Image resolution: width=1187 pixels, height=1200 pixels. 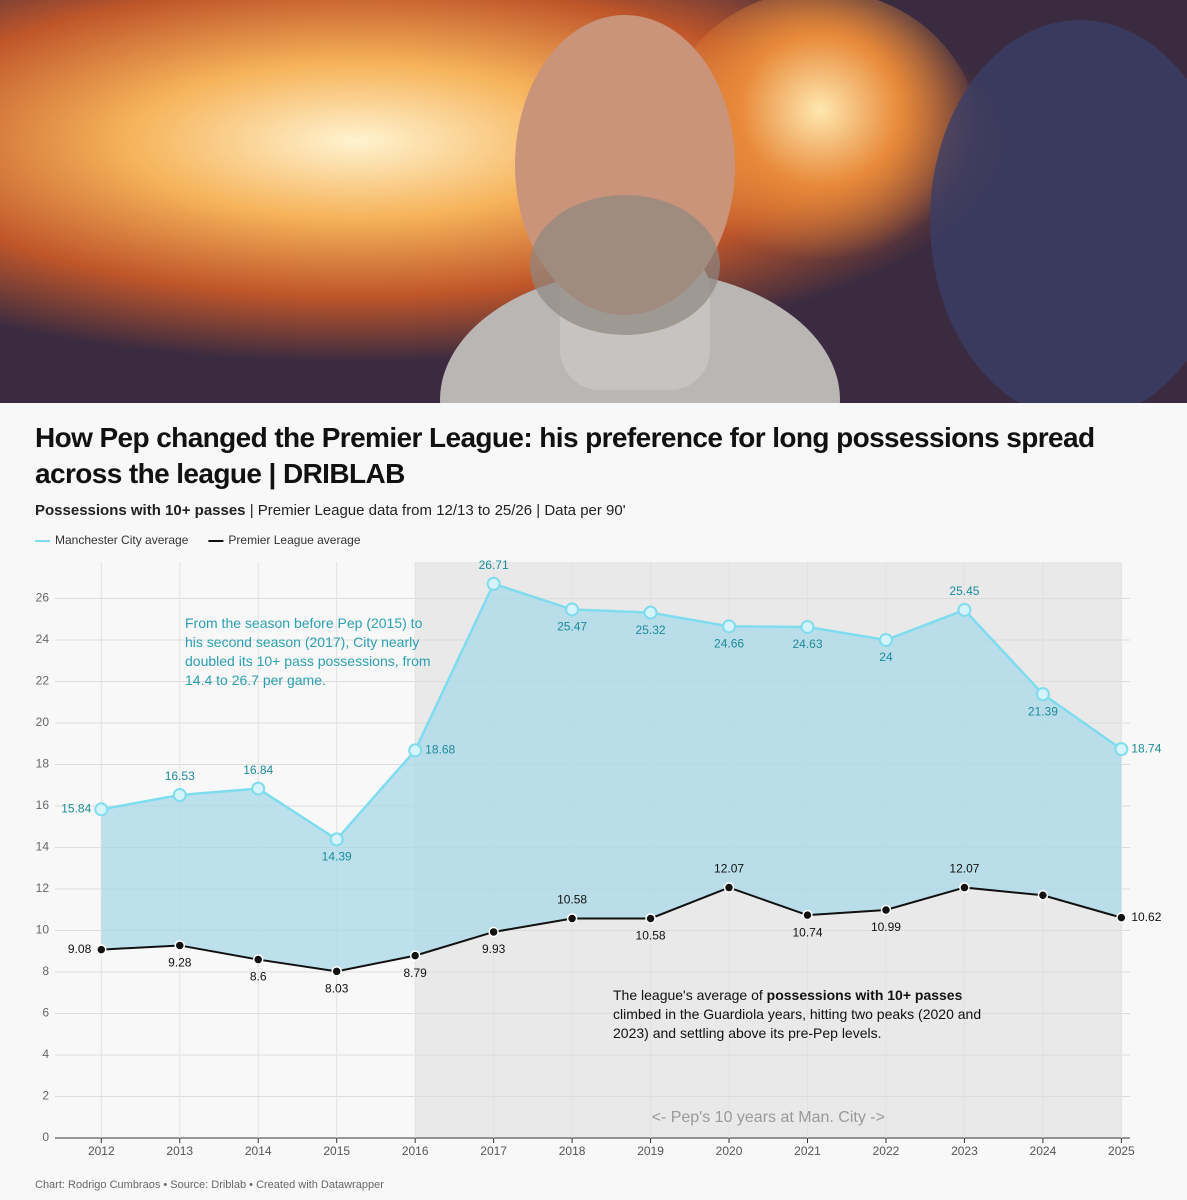 What do you see at coordinates (258, 977) in the screenshot?
I see `data-label: 8.6` at bounding box center [258, 977].